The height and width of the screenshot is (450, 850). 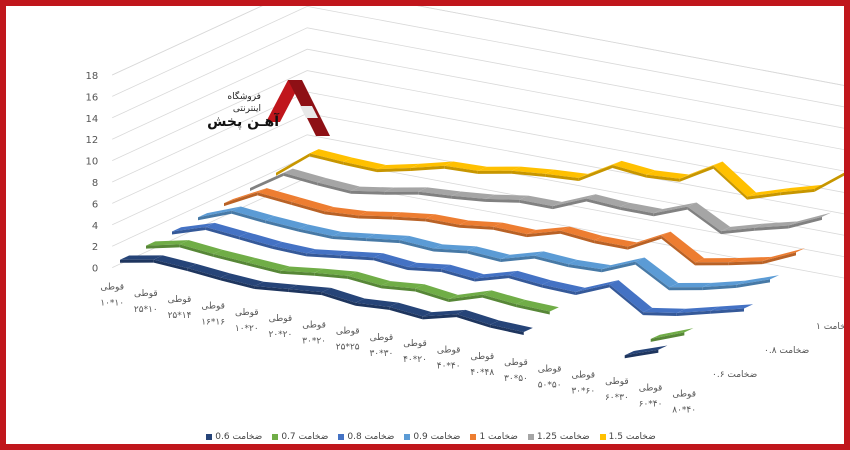 What do you see at coordinates (95, 204) in the screenshot?
I see `y-tick-label: 6` at bounding box center [95, 204].